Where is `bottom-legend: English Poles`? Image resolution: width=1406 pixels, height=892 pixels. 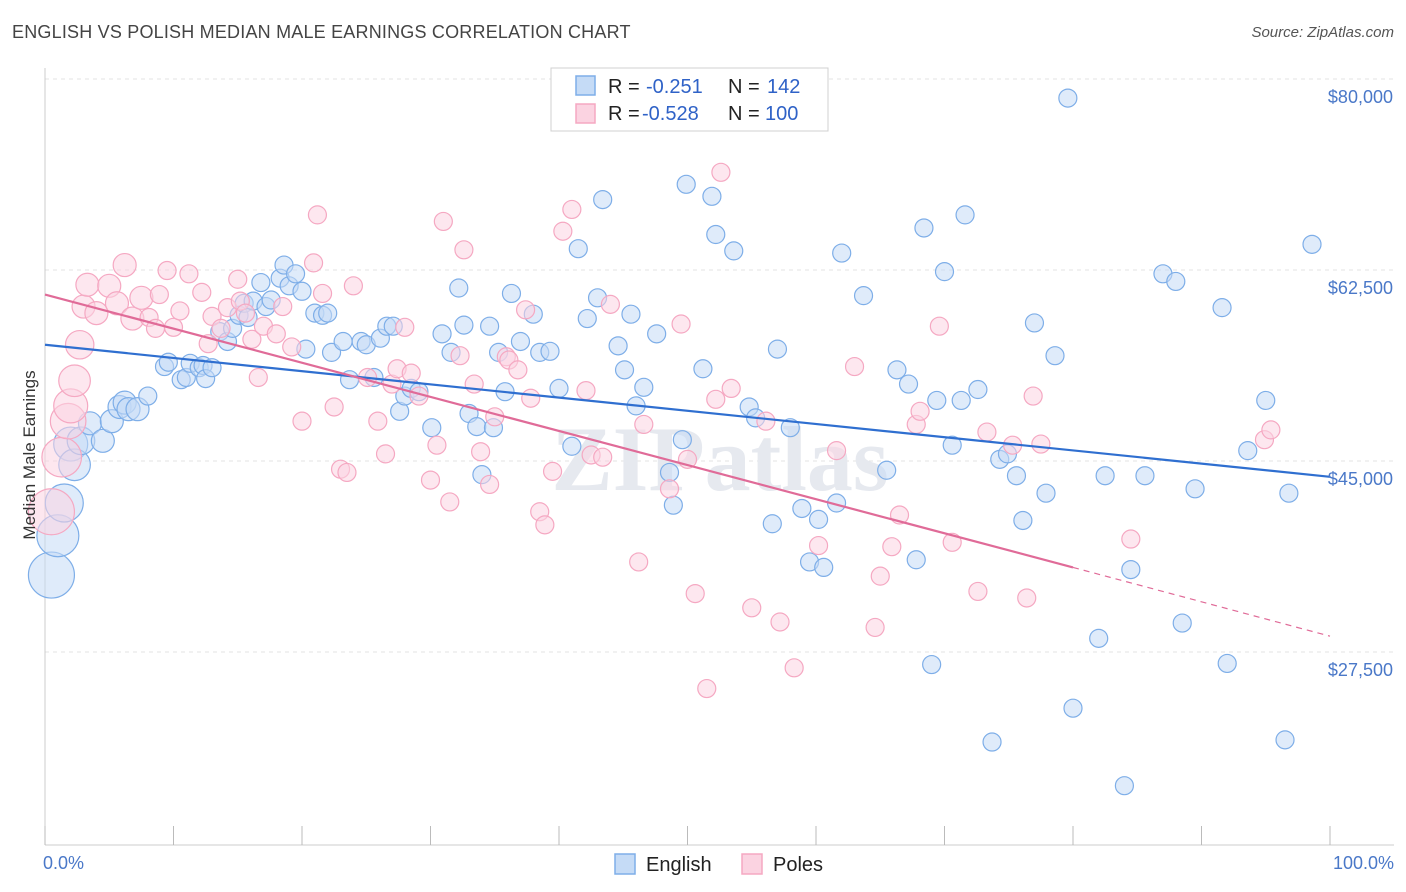 bottom-legend: English Poles is located at coordinates (718, 864).